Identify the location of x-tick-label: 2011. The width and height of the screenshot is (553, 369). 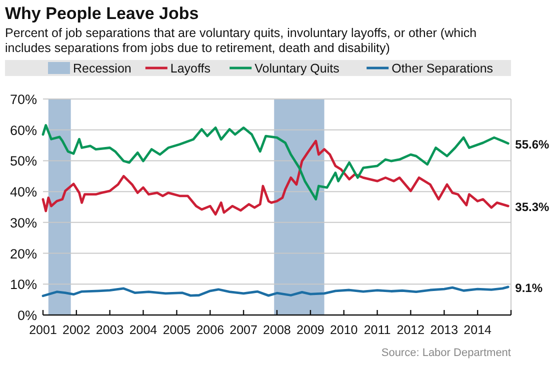
(377, 330).